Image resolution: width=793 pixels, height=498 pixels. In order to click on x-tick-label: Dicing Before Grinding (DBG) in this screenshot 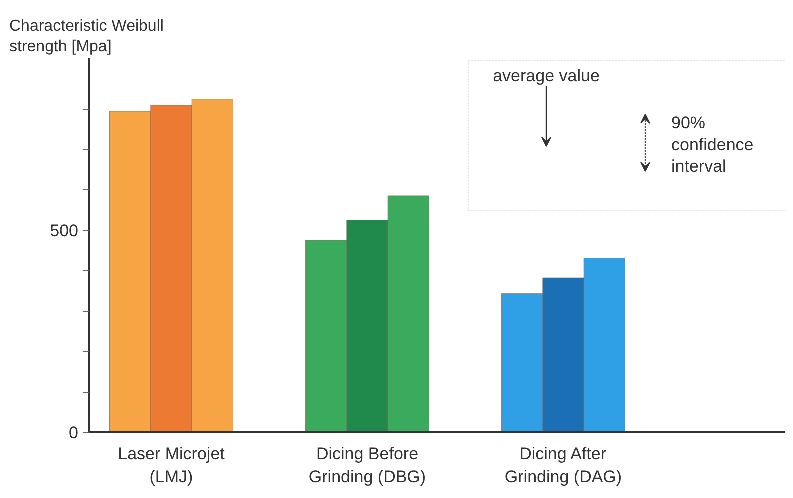, I will do `click(367, 465)`.